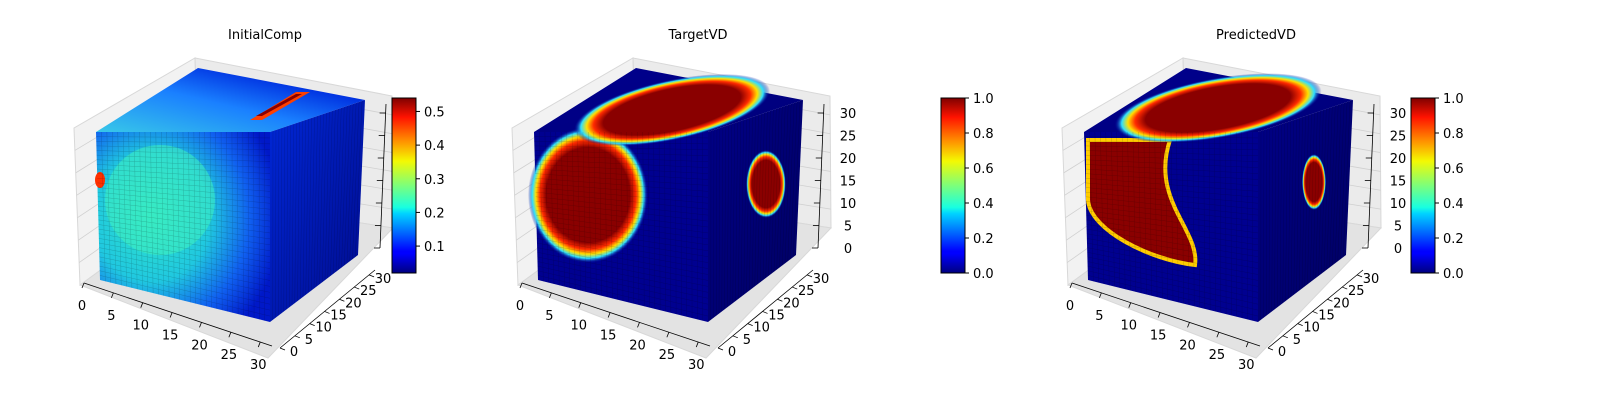 This screenshot has width=1600, height=400. Describe the element at coordinates (1398, 137) in the screenshot. I see `z-tick-label: 25` at that location.